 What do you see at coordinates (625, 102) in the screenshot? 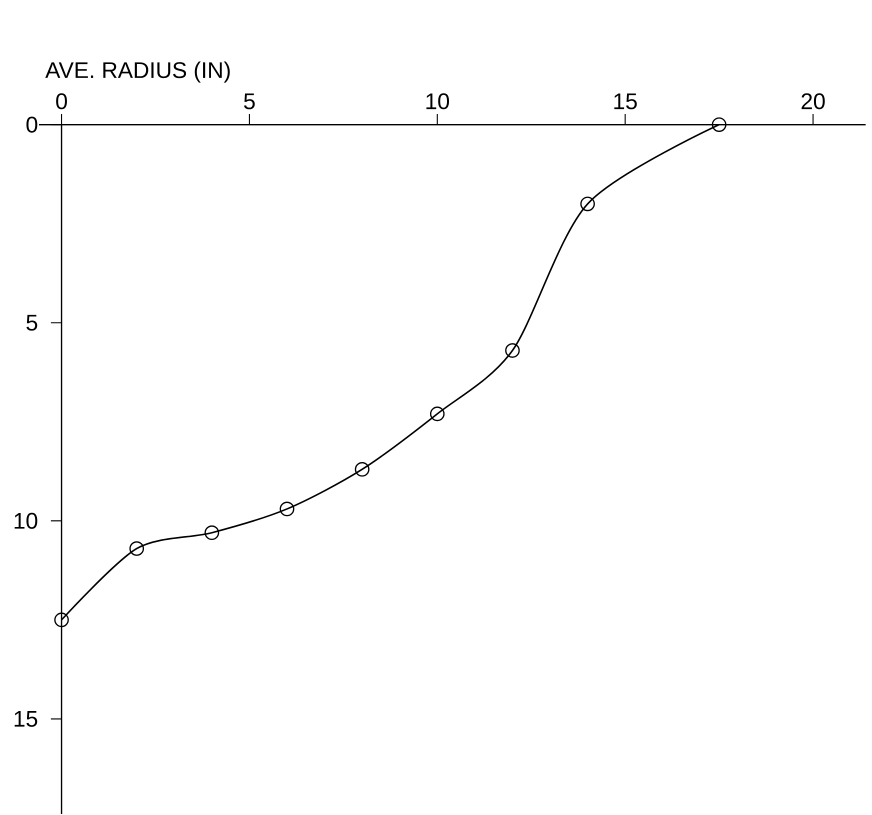
I see `x-tick-label: 15` at bounding box center [625, 102].